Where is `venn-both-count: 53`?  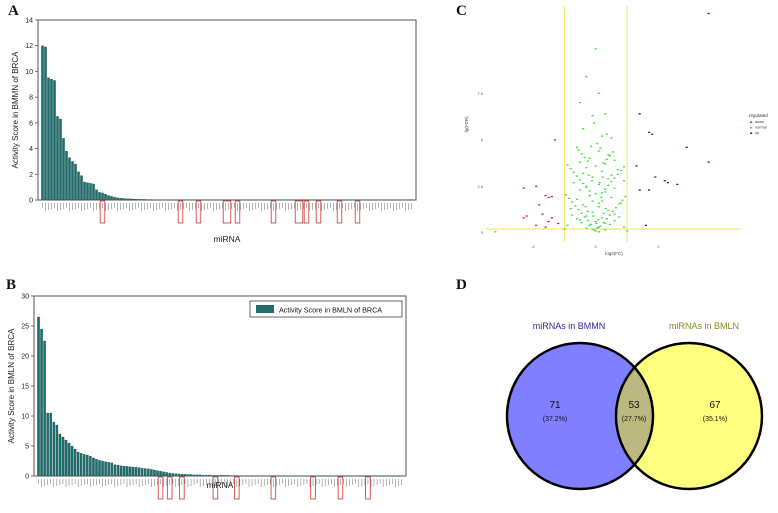 venn-both-count: 53 is located at coordinates (634, 405).